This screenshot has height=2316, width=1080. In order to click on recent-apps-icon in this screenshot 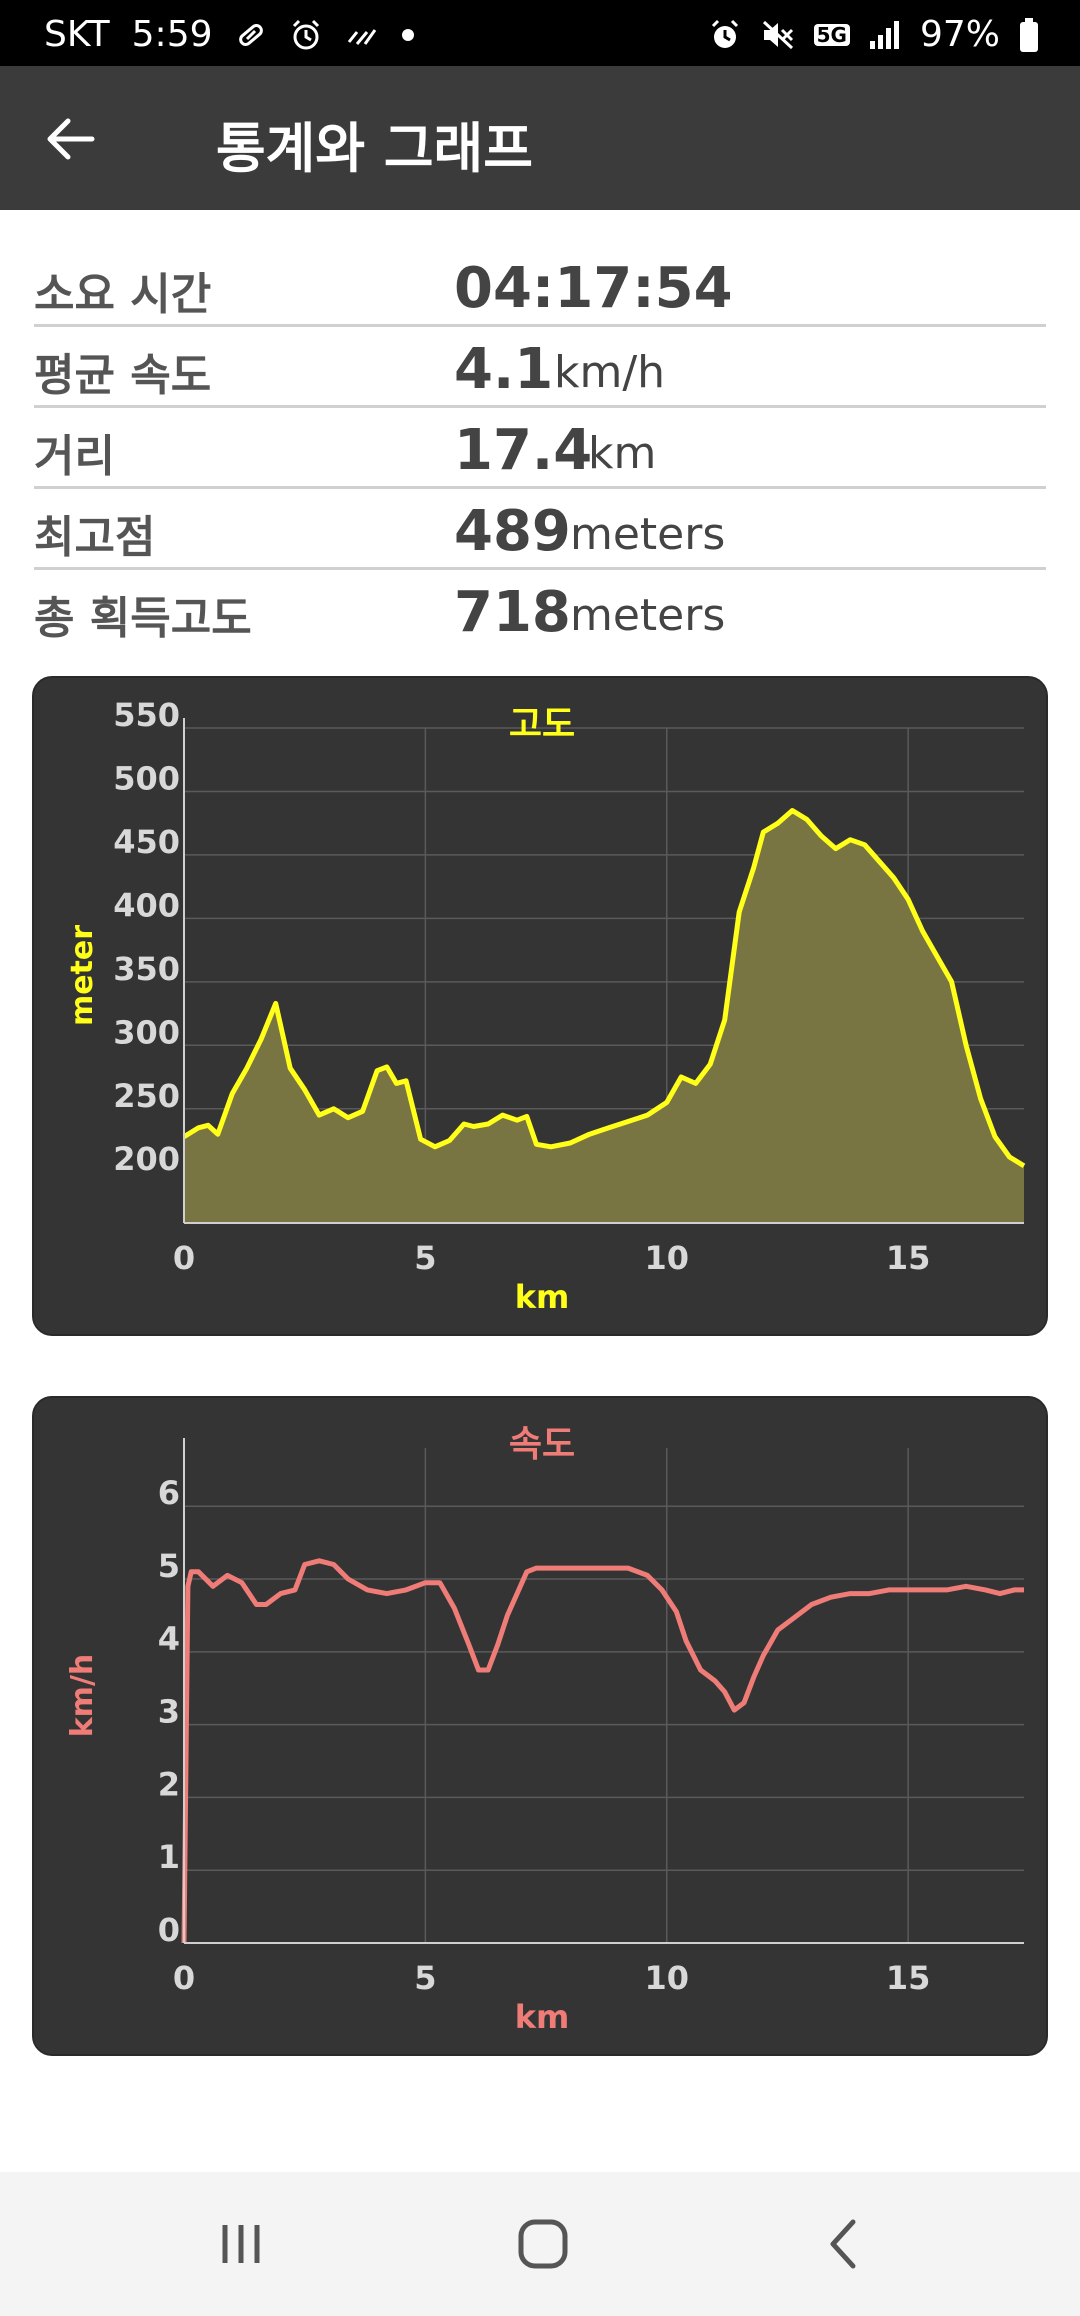, I will do `click(241, 2244)`.